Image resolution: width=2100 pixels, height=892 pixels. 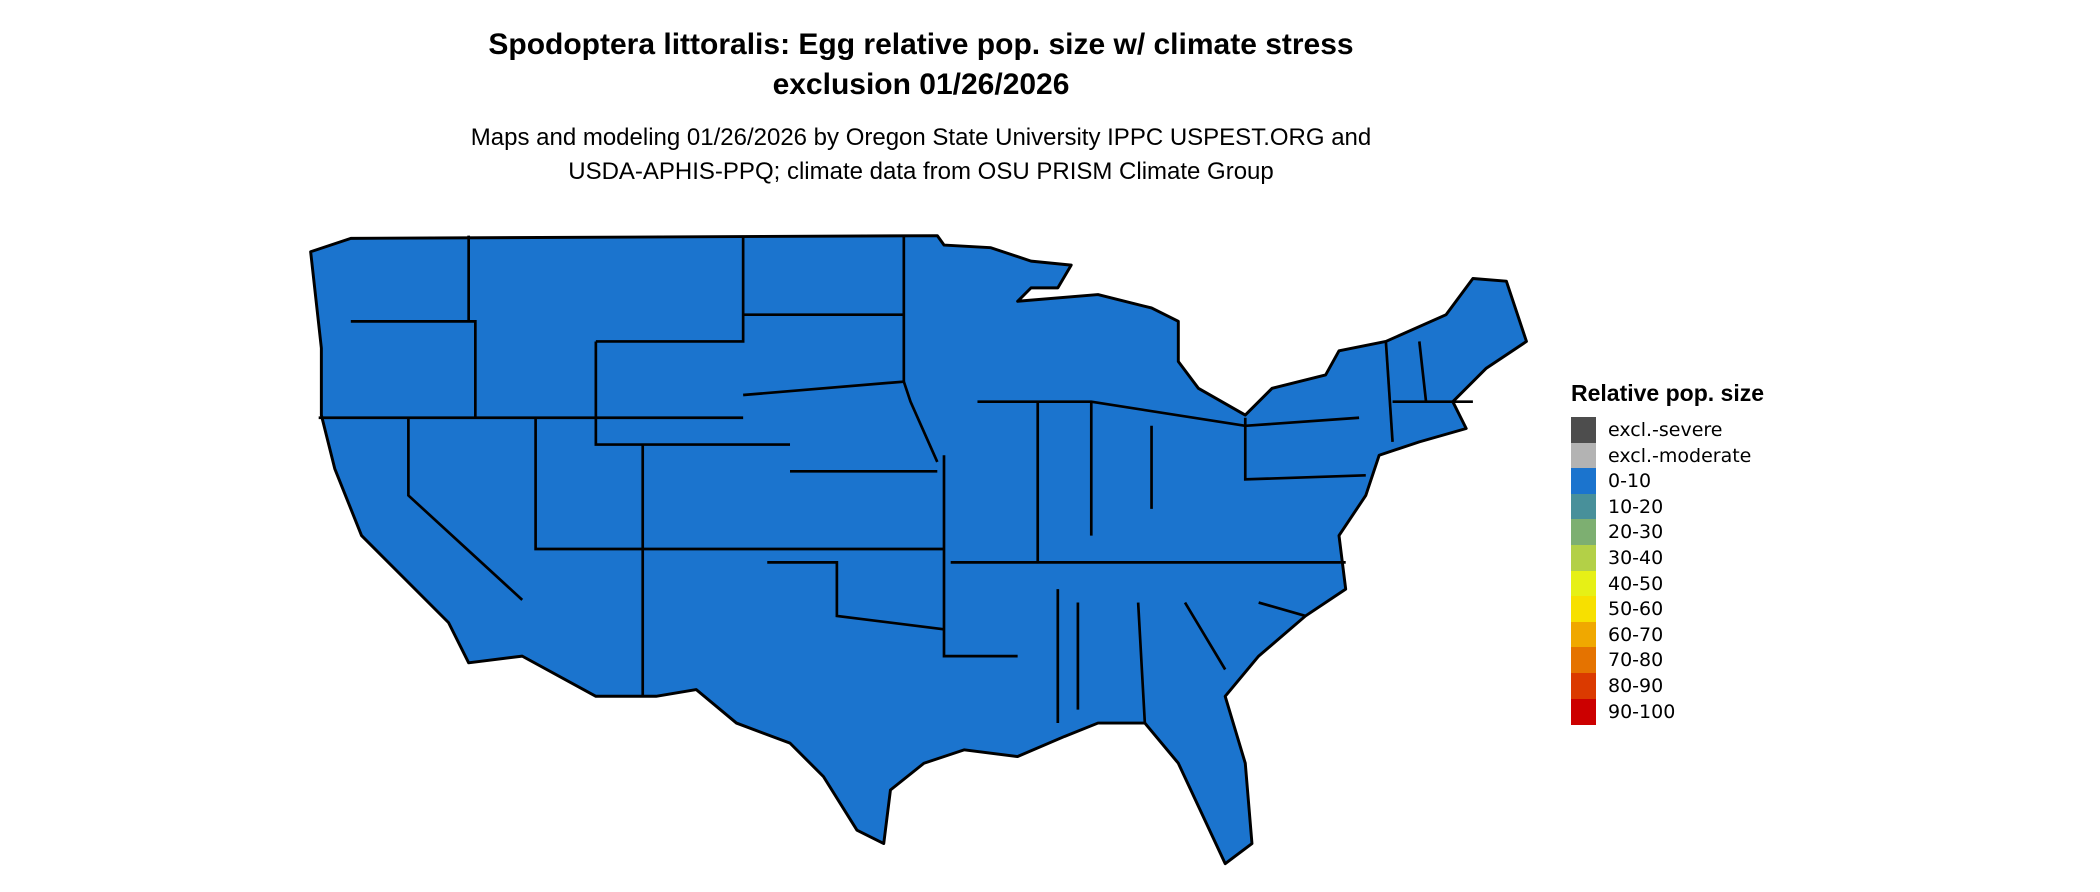 What do you see at coordinates (1636, 609) in the screenshot?
I see `legend-label: 50-60` at bounding box center [1636, 609].